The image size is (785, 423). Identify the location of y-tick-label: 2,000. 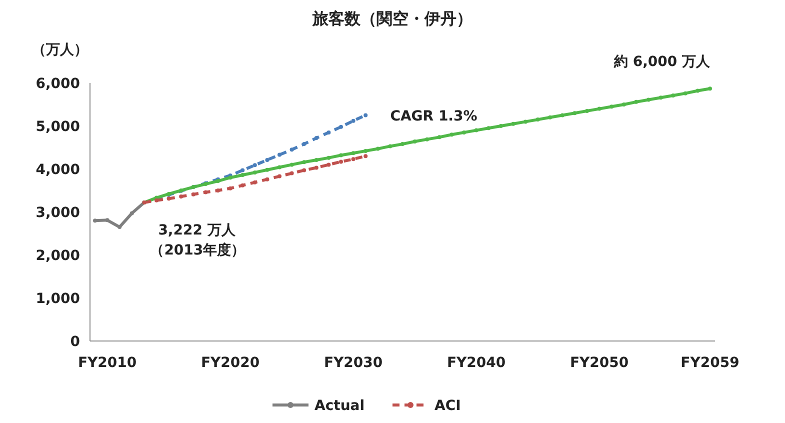
(58, 256).